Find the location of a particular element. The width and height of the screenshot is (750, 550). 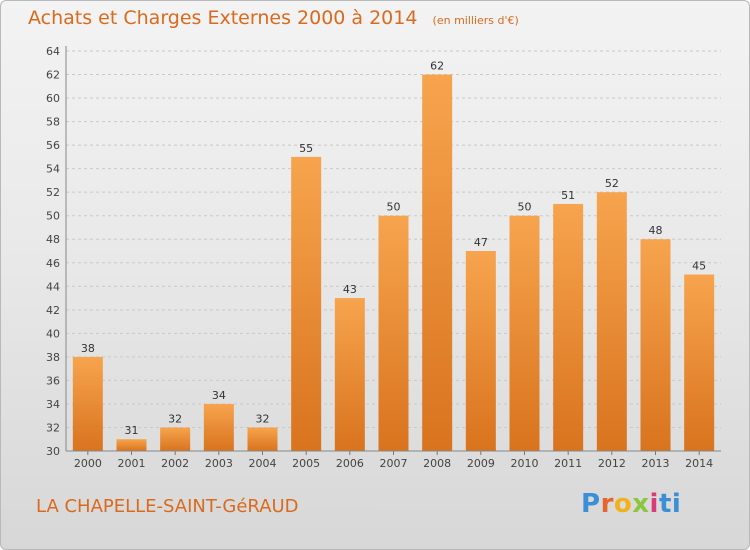

data-label: 43 is located at coordinates (350, 289).